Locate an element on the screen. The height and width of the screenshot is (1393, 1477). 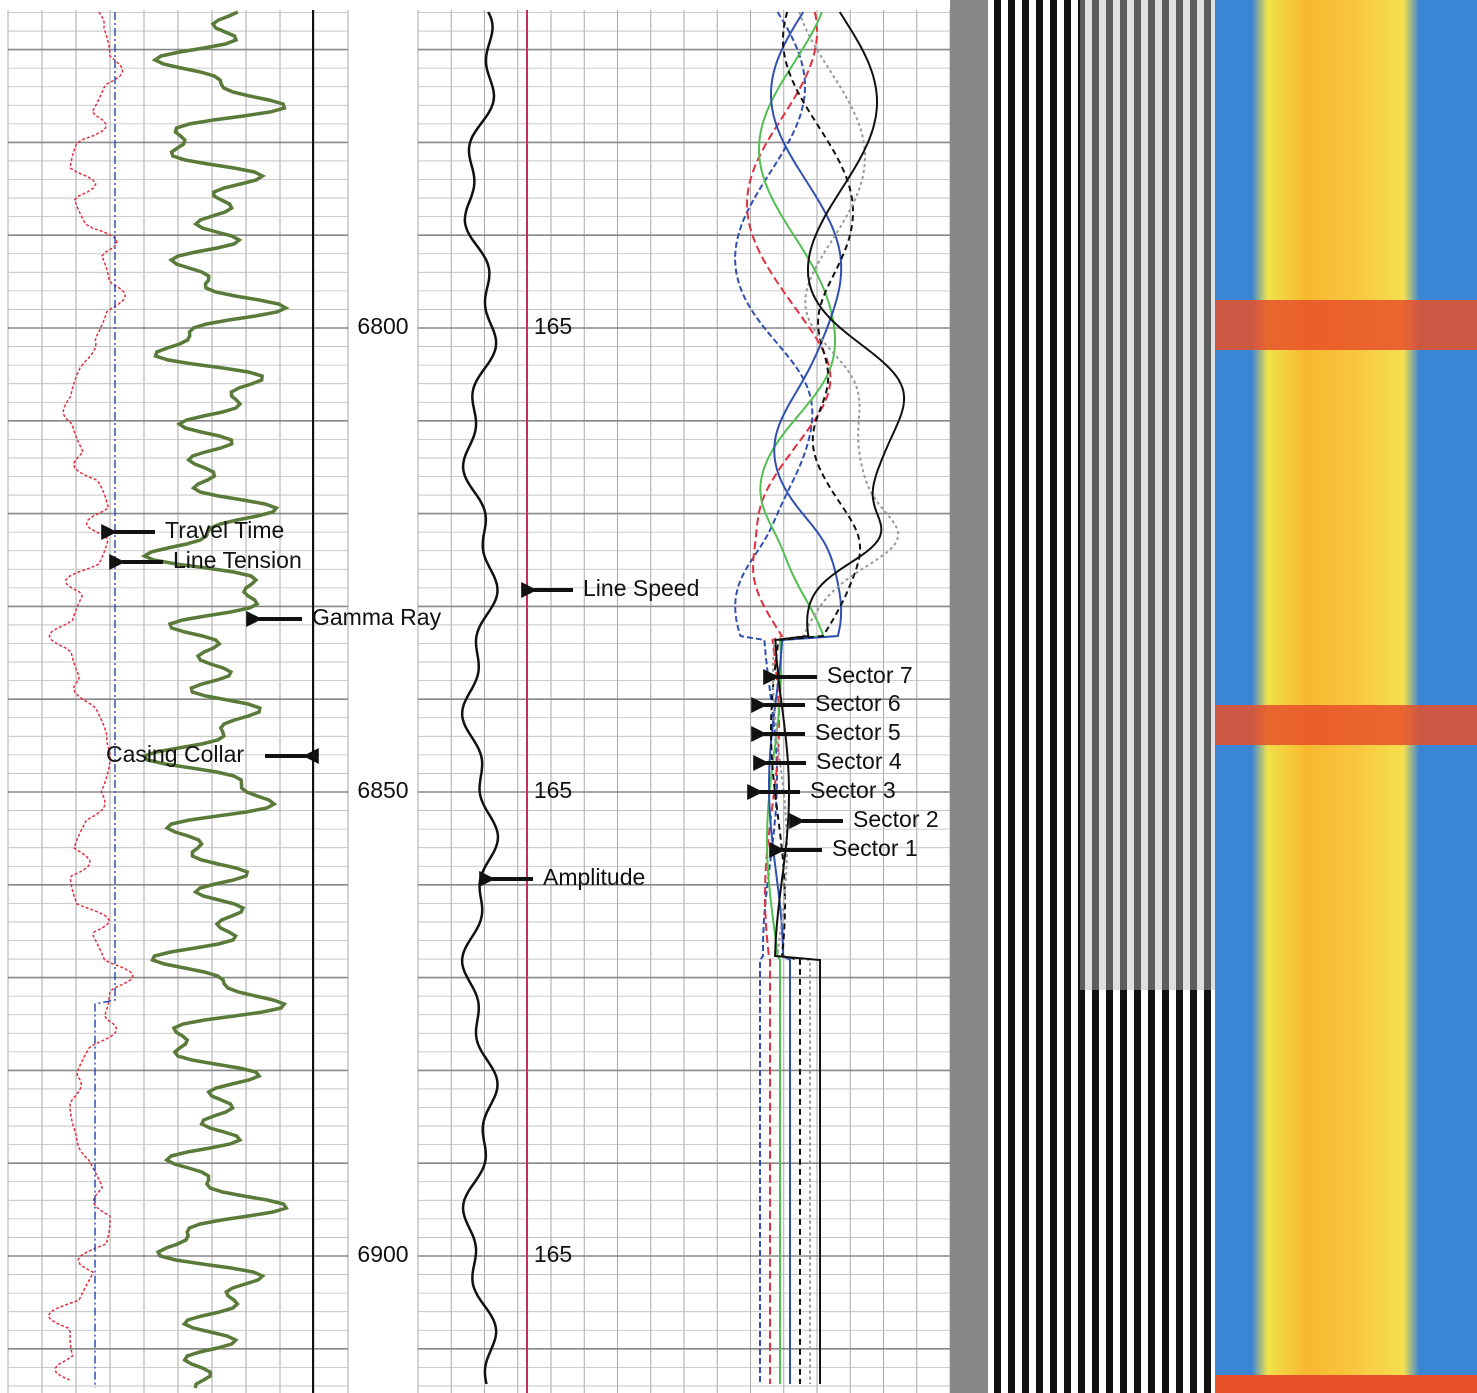
annotation: Sector 1 is located at coordinates (875, 848).